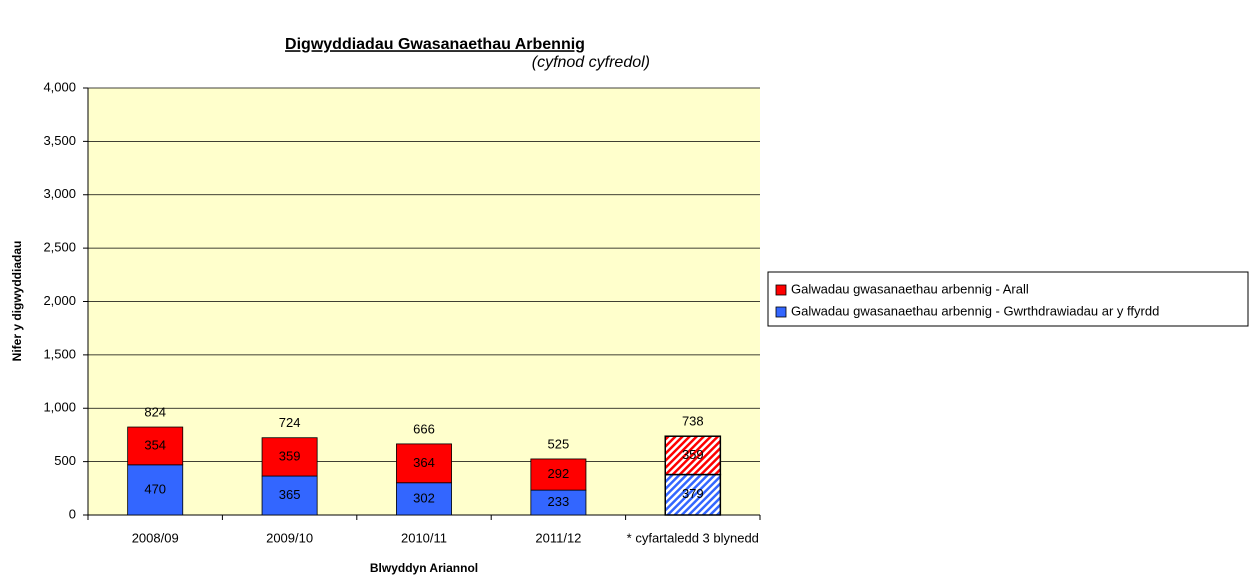 The width and height of the screenshot is (1249, 576). I want to click on legend, so click(1008, 299).